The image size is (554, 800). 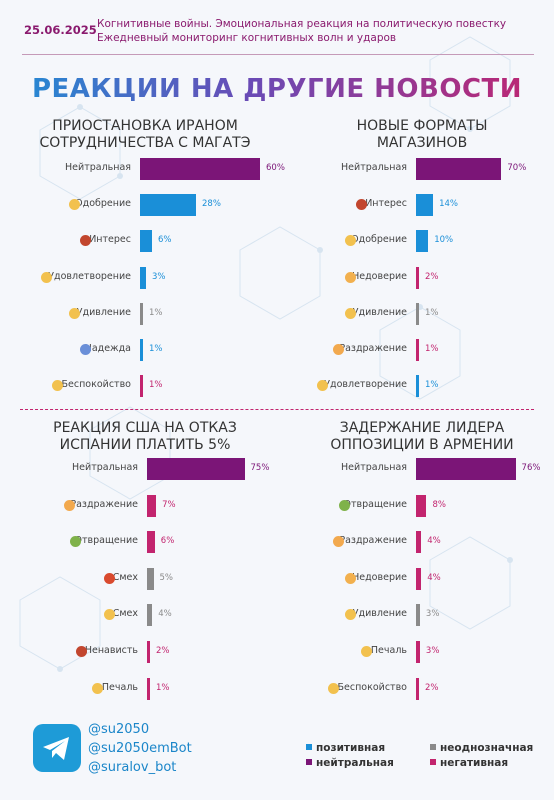 What do you see at coordinates (125, 577) in the screenshot?
I see `bar-category-label: Смех` at bounding box center [125, 577].